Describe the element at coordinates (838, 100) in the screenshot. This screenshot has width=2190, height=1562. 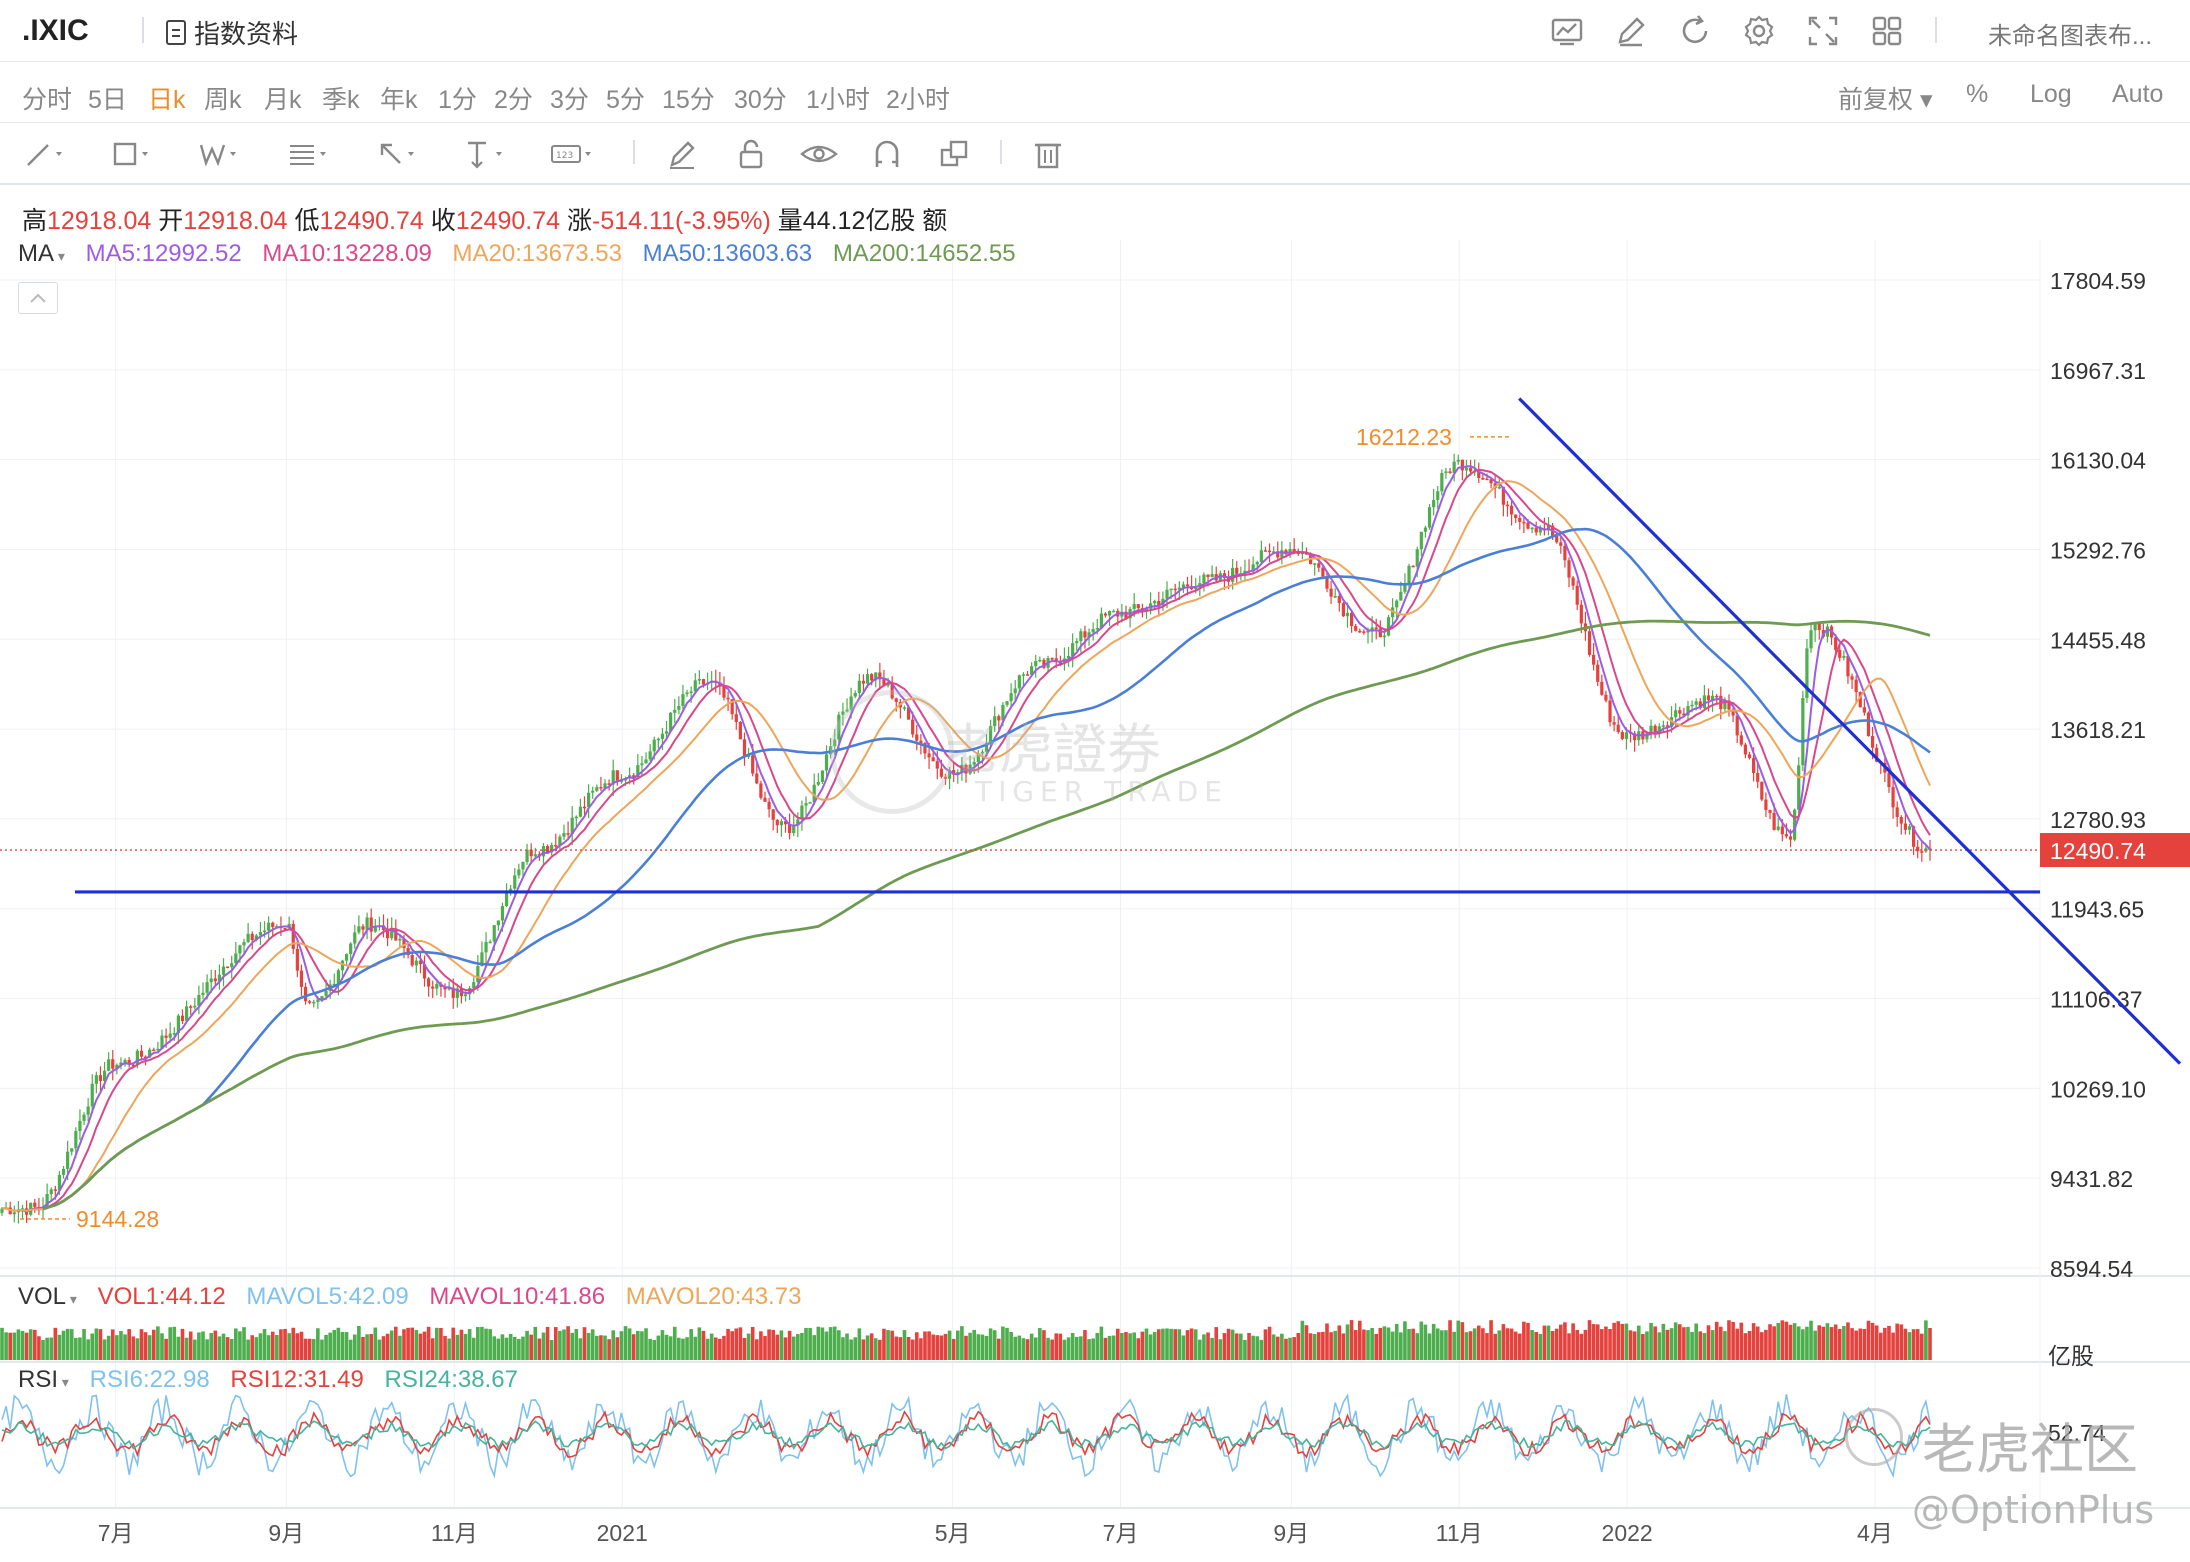
I see `period-tab: 1小时` at that location.